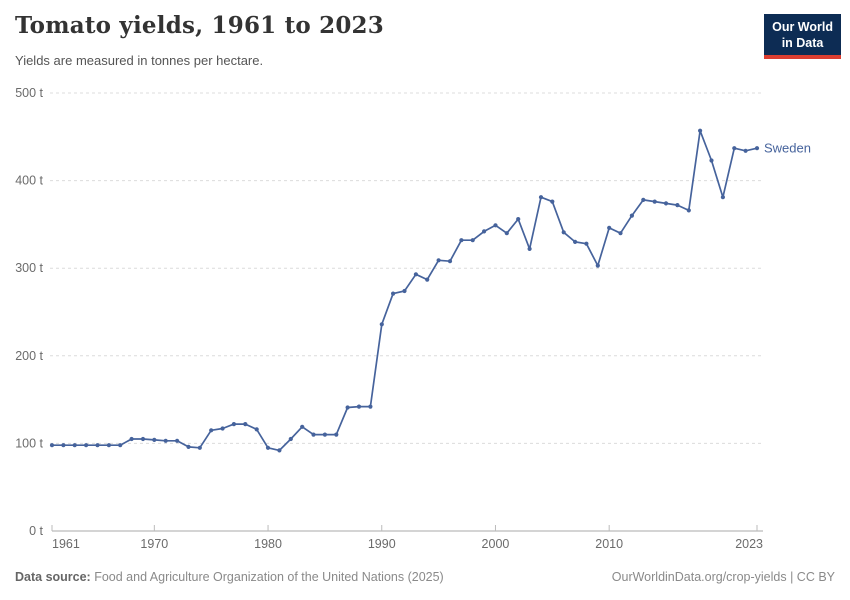 This screenshot has width=850, height=600. What do you see at coordinates (787, 148) in the screenshot?
I see `series-end-label: Sweden` at bounding box center [787, 148].